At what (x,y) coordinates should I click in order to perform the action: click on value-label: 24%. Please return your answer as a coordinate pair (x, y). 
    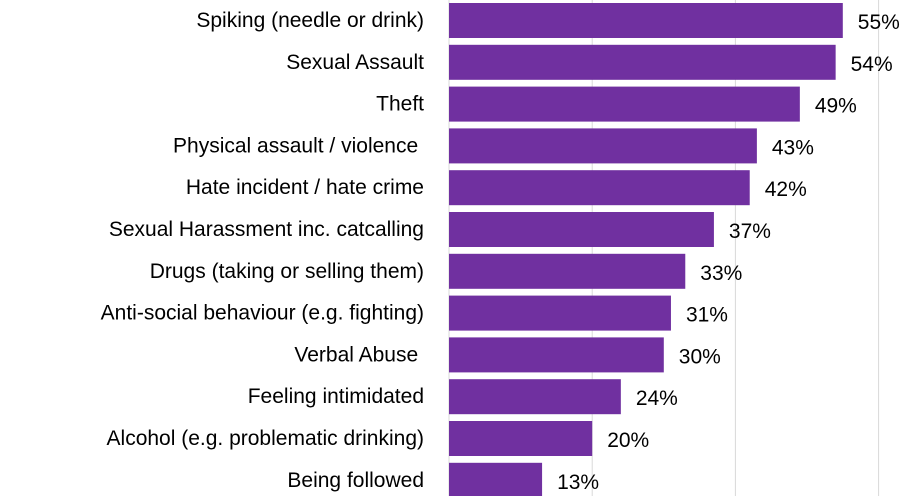
    Looking at the image, I should click on (657, 398).